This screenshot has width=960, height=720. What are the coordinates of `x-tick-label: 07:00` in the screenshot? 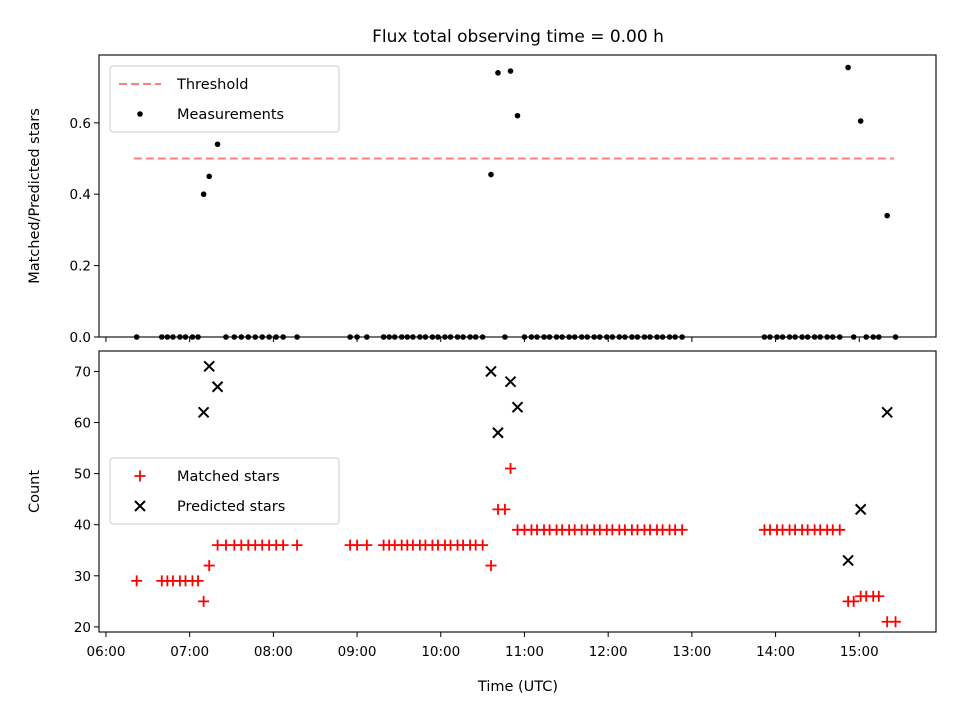 It's located at (189, 652).